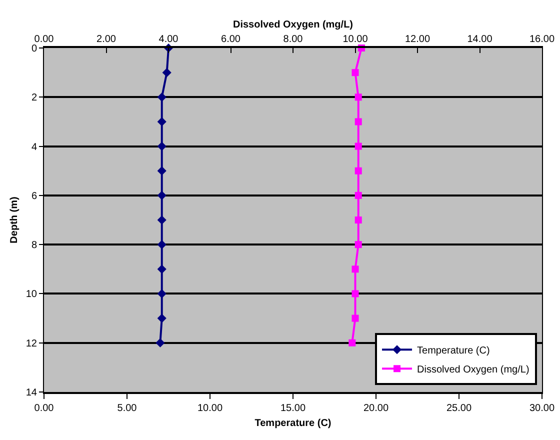 This screenshot has height=440, width=560. Describe the element at coordinates (106, 39) in the screenshot. I see `x2-tick-label: 2.00` at that location.